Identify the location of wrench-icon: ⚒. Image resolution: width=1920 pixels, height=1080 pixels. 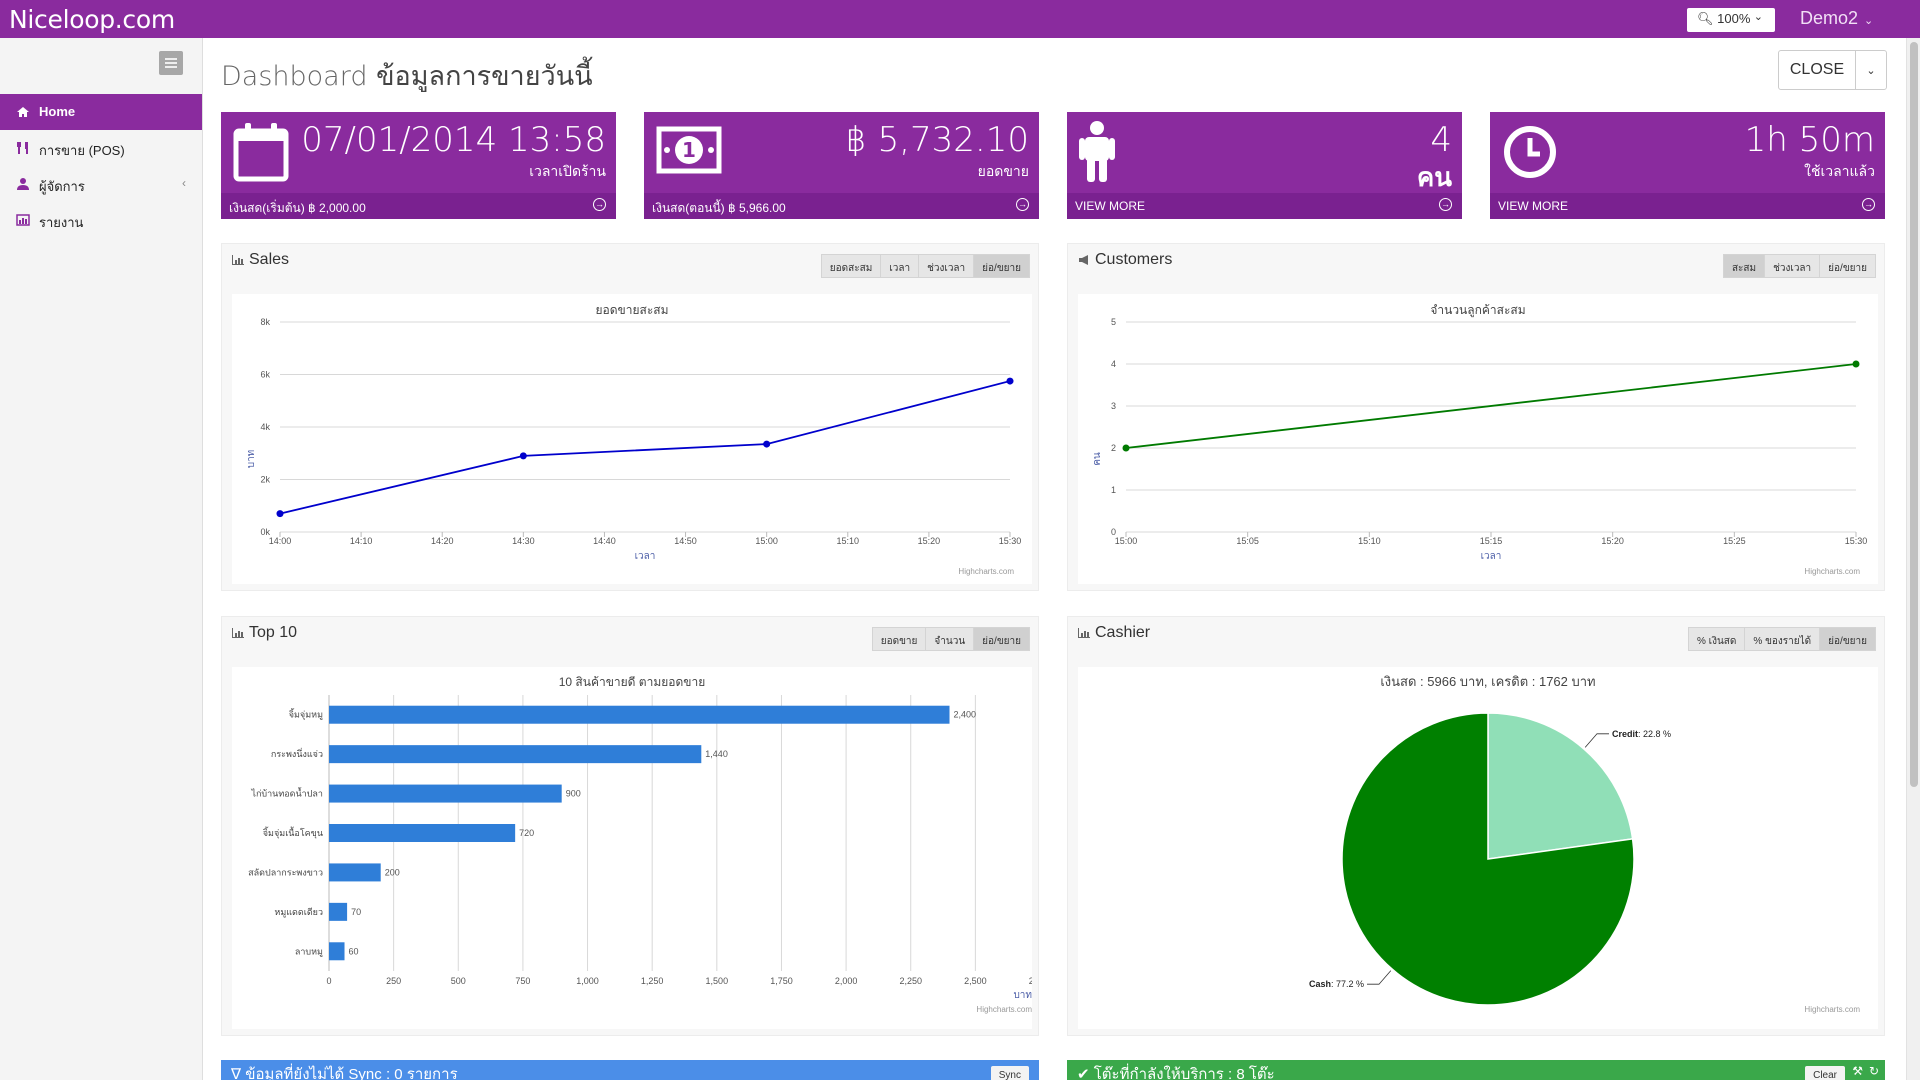
(1857, 1071).